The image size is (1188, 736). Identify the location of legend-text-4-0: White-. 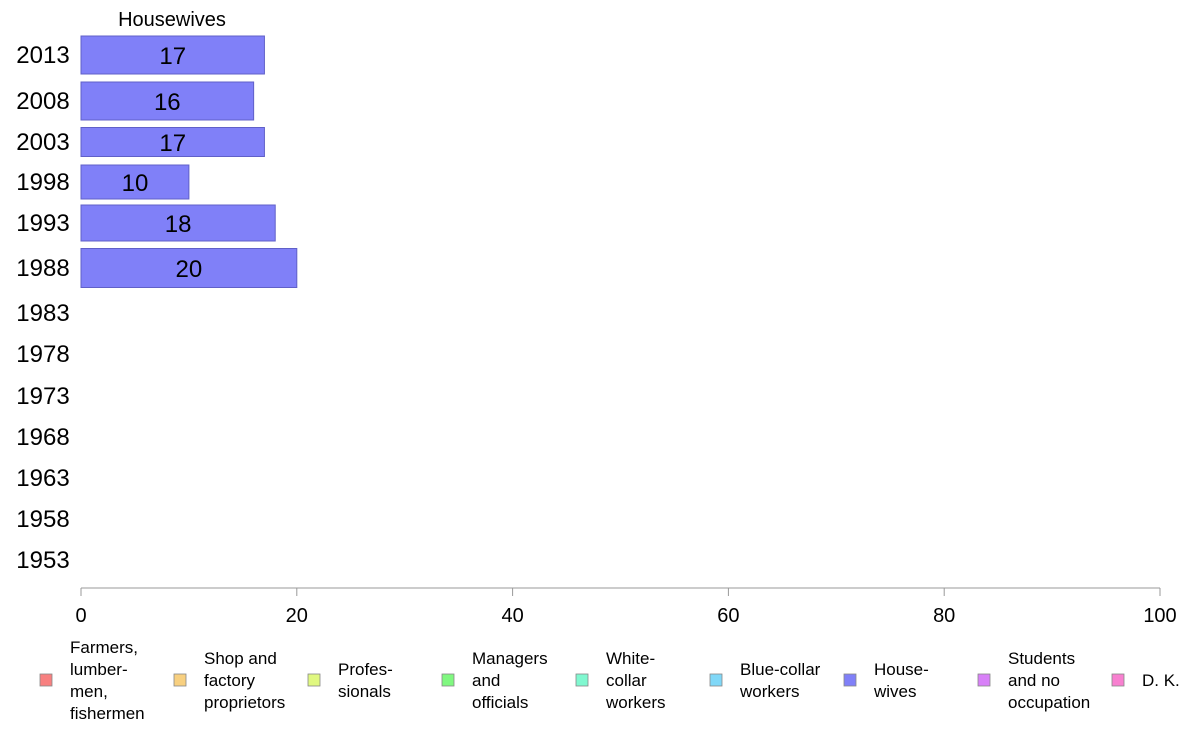
(630, 658).